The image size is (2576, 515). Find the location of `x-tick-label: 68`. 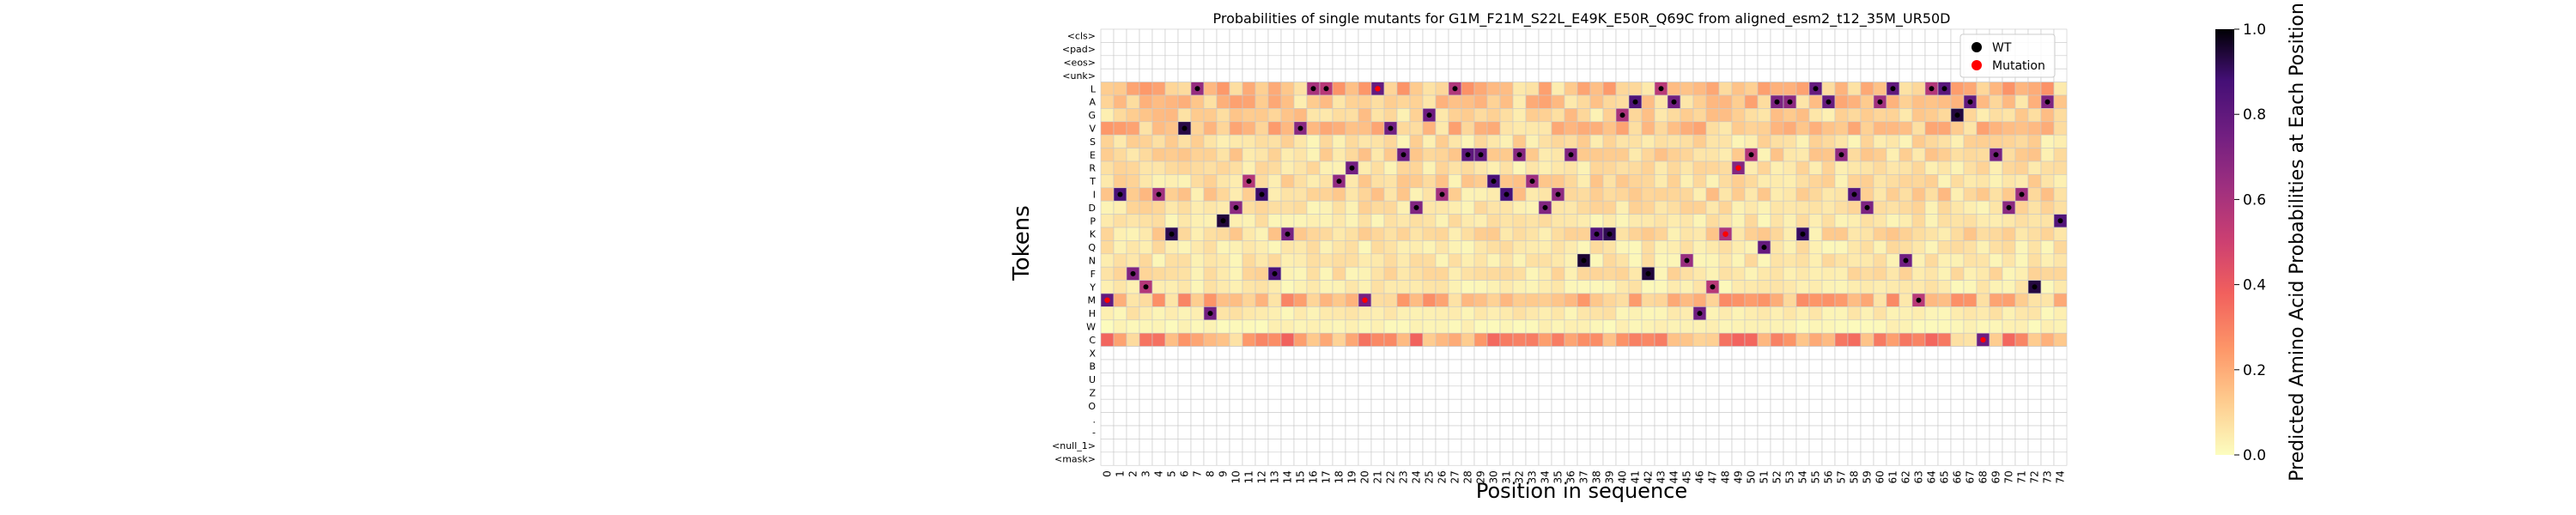

x-tick-label: 68 is located at coordinates (1984, 476).